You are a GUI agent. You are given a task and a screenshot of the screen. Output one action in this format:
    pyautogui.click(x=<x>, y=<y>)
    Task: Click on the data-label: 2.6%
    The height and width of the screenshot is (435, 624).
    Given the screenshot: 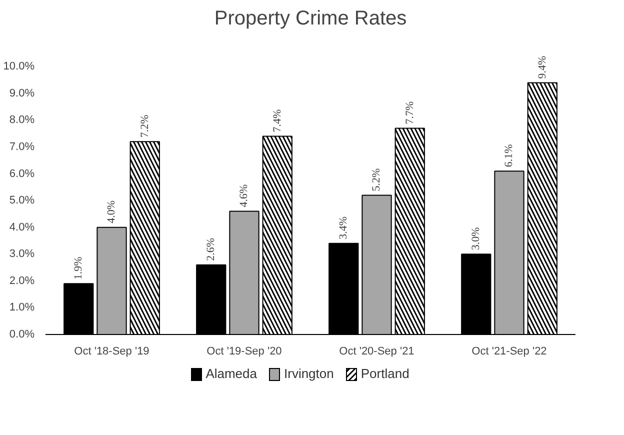 What is the action you would take?
    pyautogui.click(x=211, y=249)
    